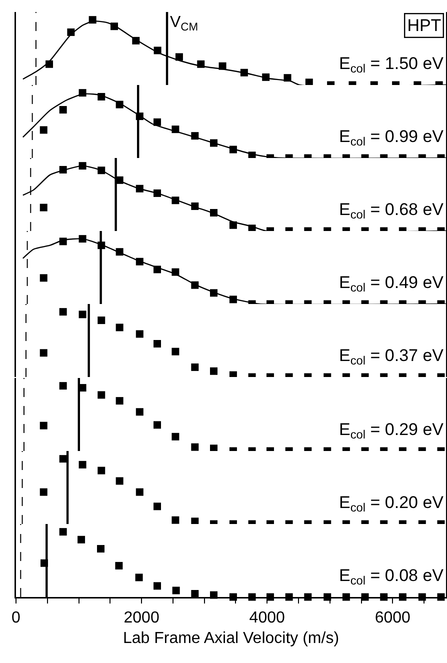 The width and height of the screenshot is (447, 663). I want to click on annotation: E$_{col}$ = 0.29 eV, so click(391, 431).